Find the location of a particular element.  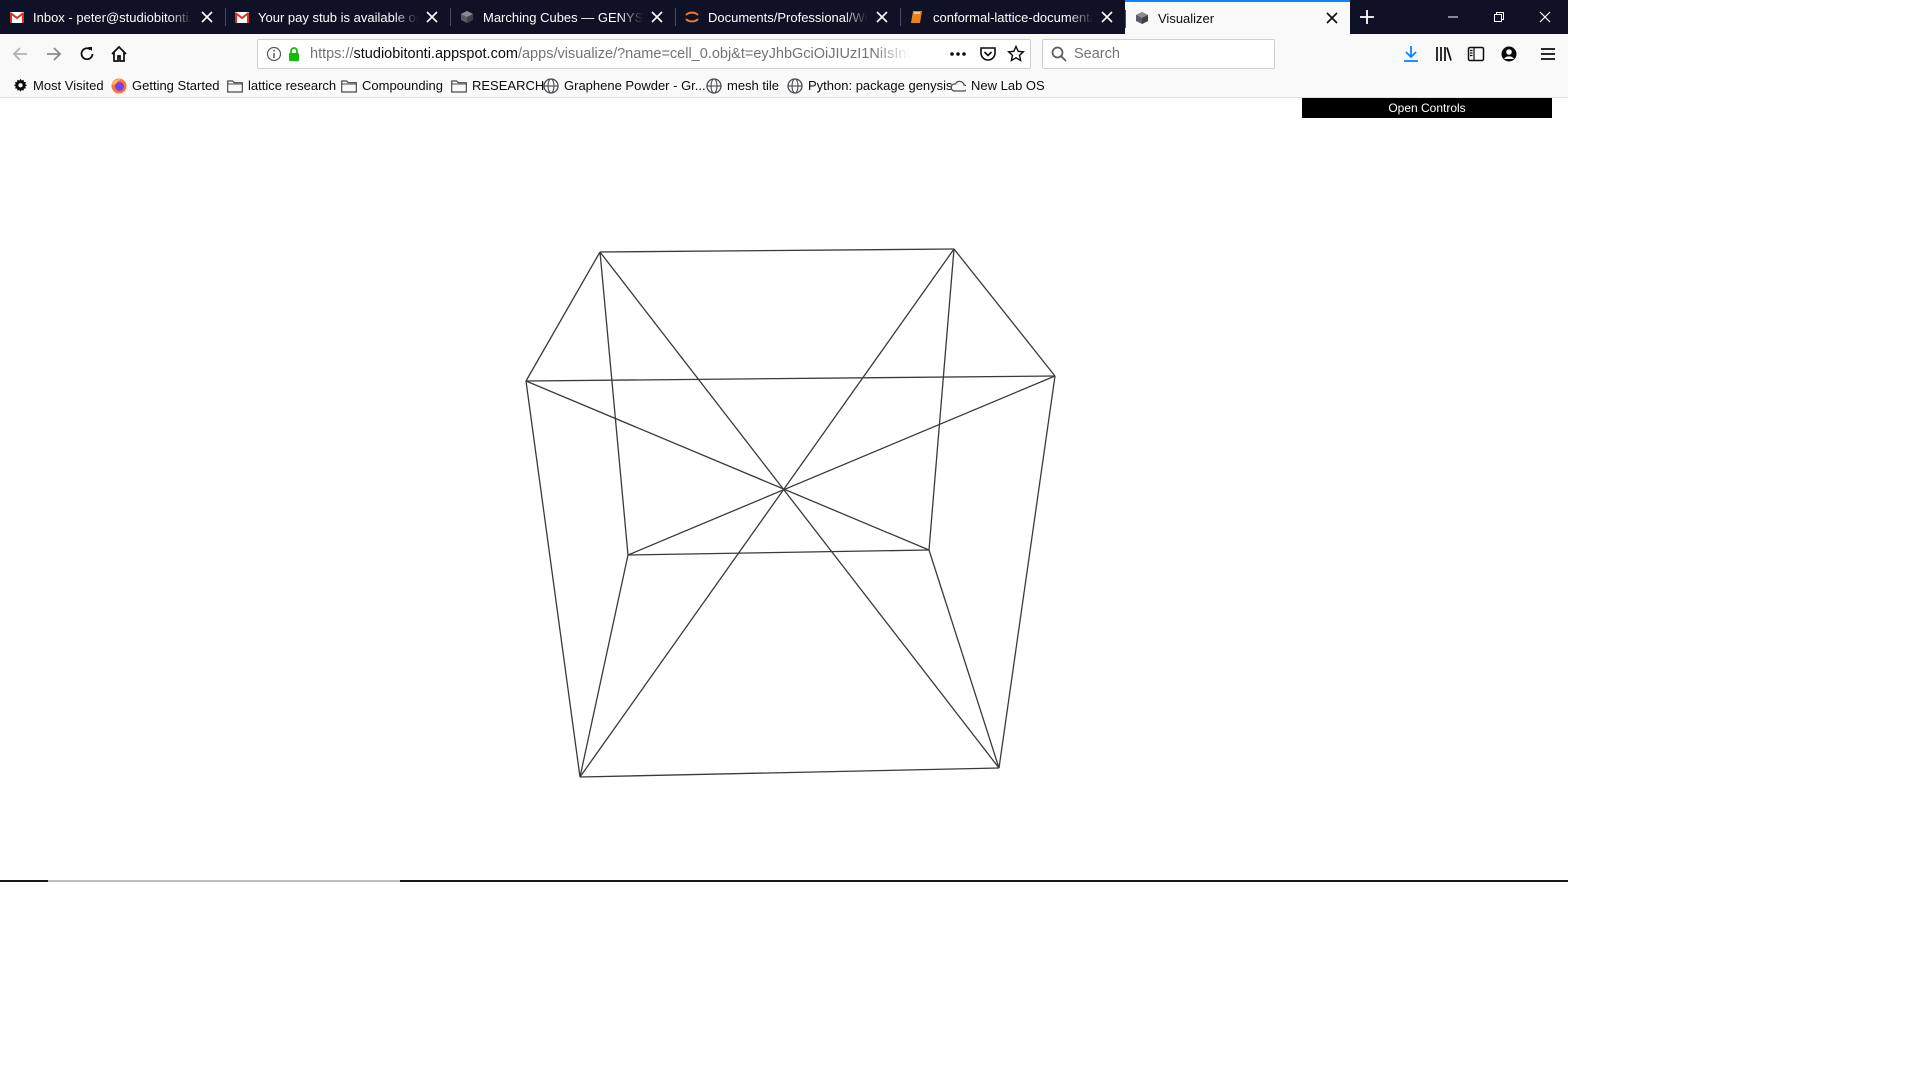

star-icon is located at coordinates (1016, 53).